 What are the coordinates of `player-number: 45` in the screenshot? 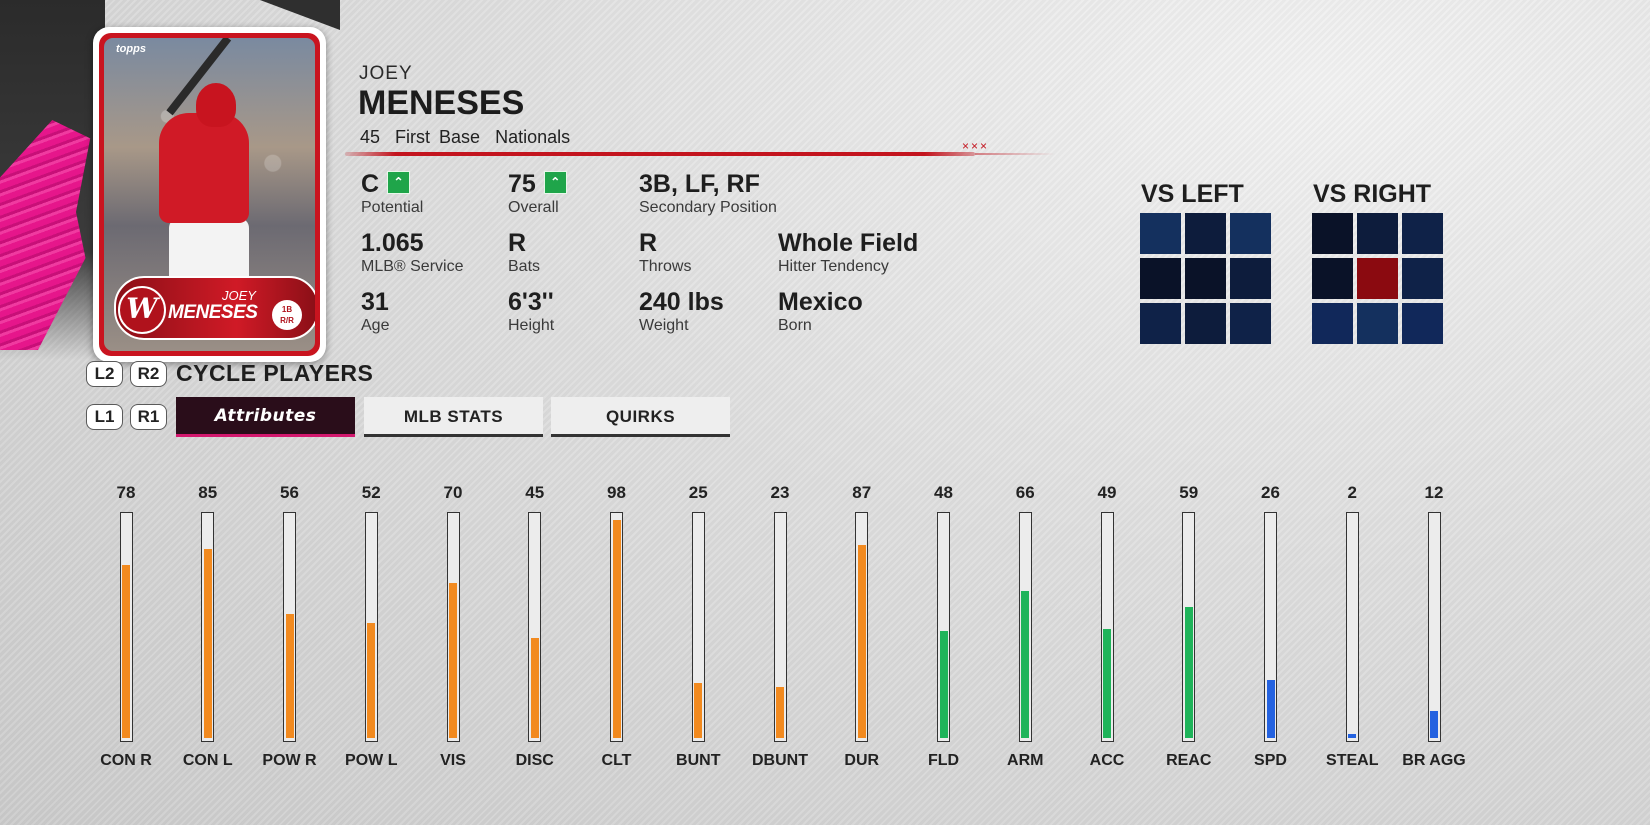 It's located at (370, 137).